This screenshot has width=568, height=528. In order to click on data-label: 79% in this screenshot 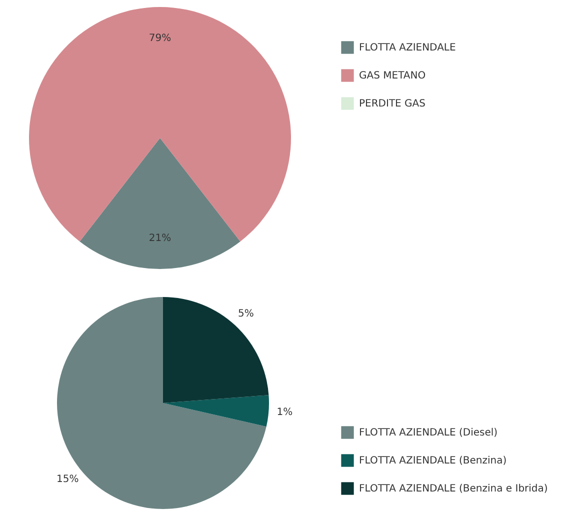, I will do `click(160, 38)`.